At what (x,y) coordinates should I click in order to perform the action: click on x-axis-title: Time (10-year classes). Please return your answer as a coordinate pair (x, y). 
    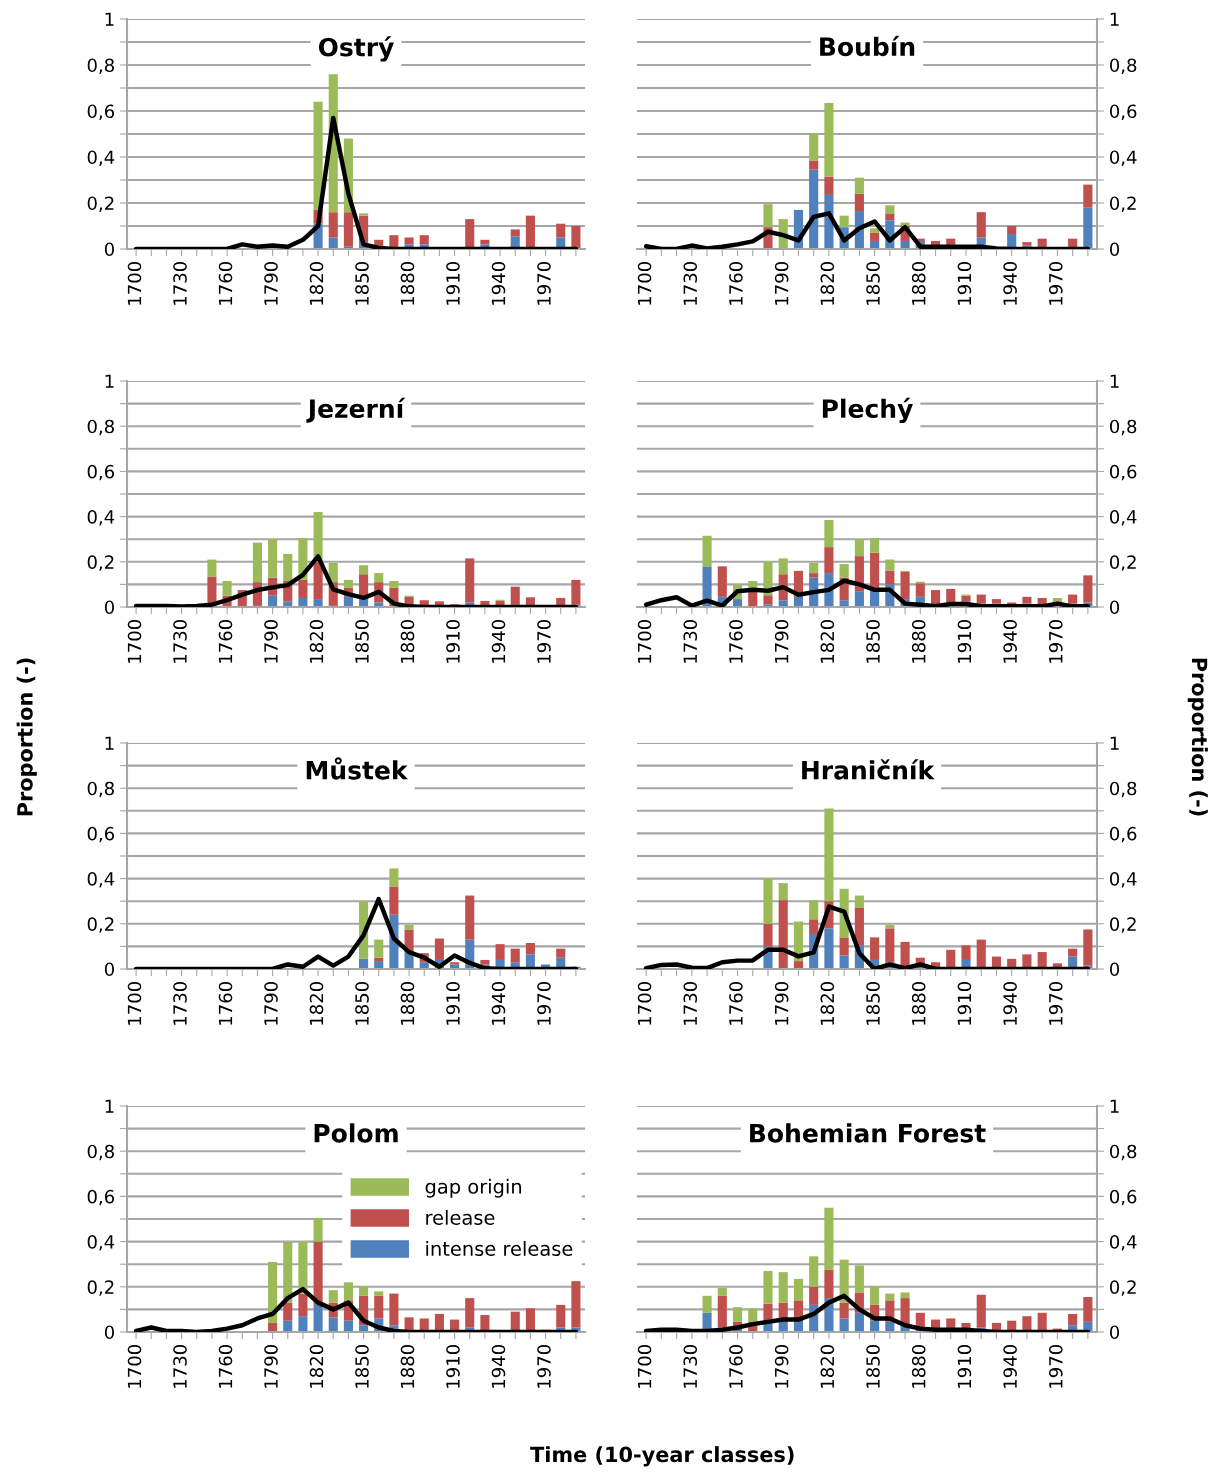
    Looking at the image, I should click on (662, 1456).